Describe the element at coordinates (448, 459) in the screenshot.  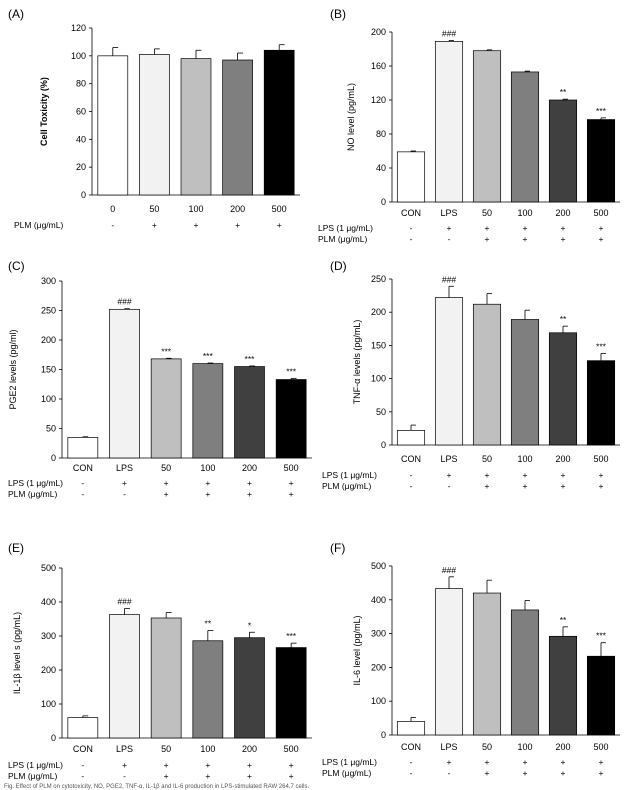
I see `category-label: LPS` at that location.